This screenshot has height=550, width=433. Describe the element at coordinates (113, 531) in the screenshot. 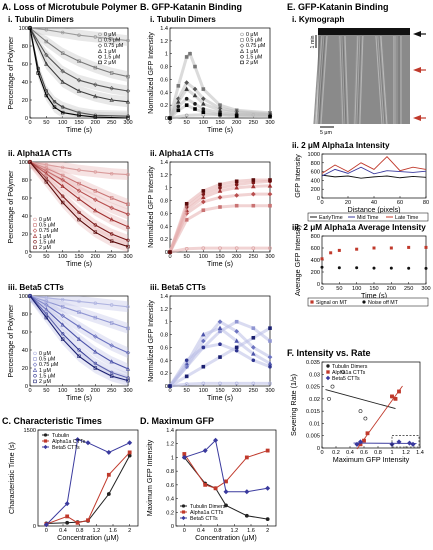

I see `x-tick-label: 1.6` at that location.